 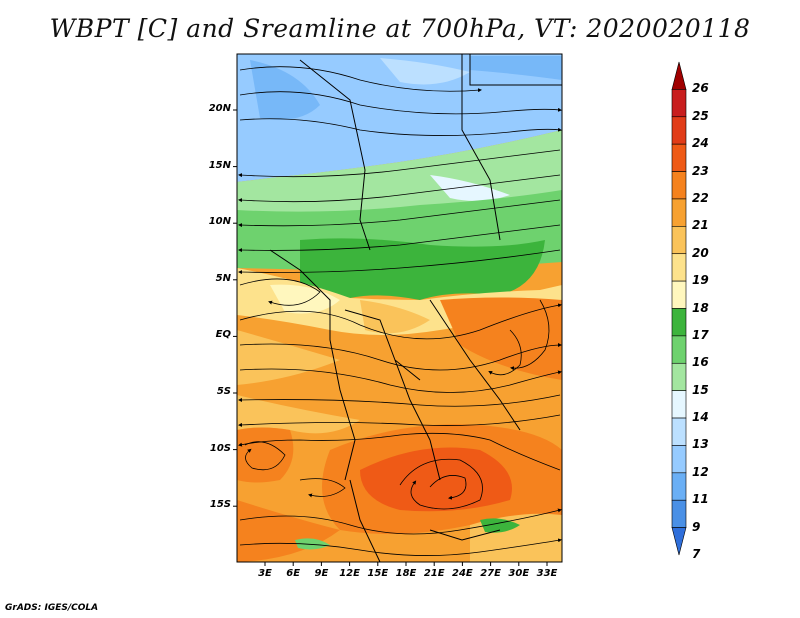 What do you see at coordinates (399, 118) in the screenshot?
I see `wbpt-12-band` at bounding box center [399, 118].